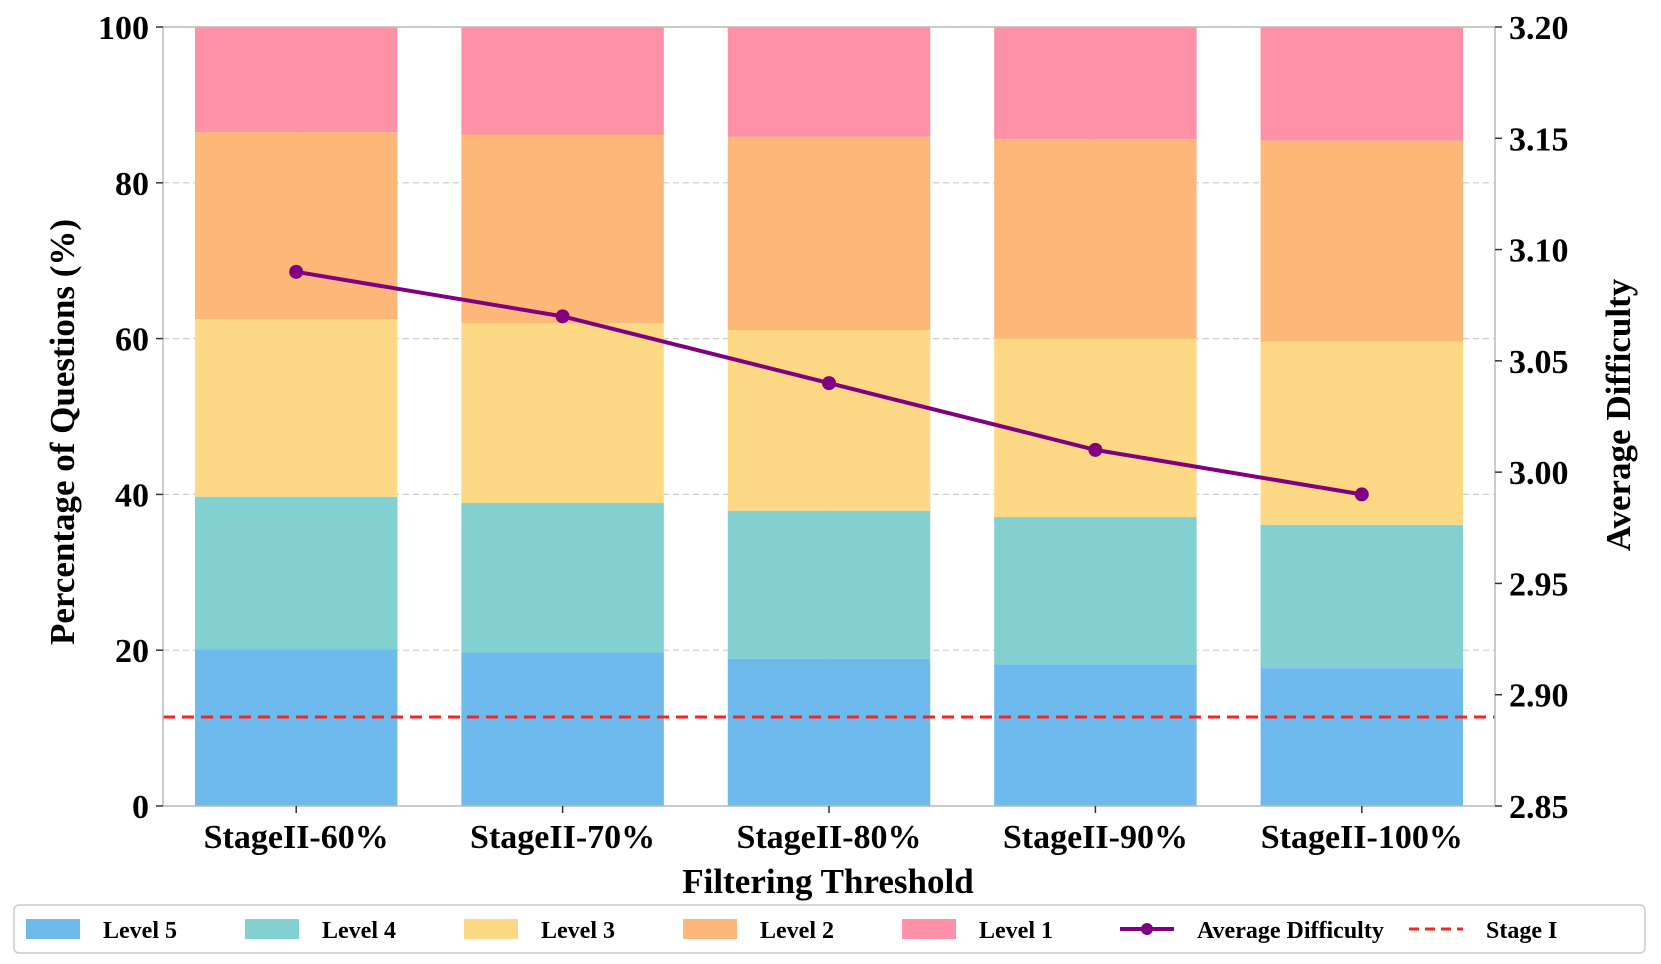  I want to click on x-axis-title: Filtering Threshold, so click(828, 881).